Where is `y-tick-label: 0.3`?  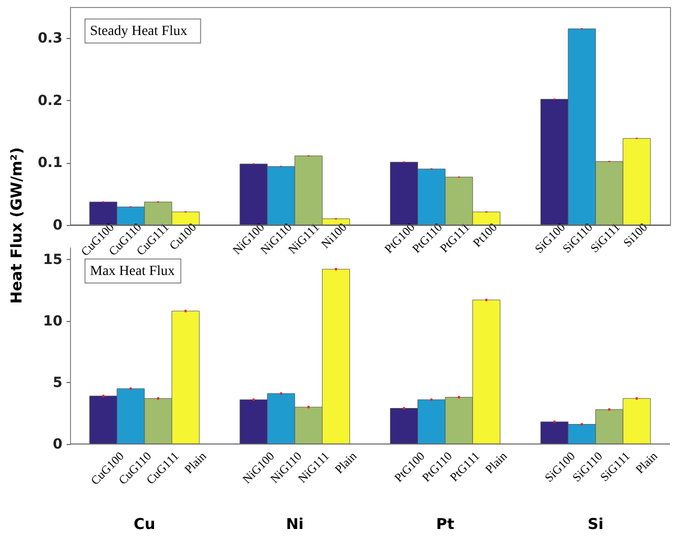
y-tick-label: 0.3 is located at coordinates (50, 38).